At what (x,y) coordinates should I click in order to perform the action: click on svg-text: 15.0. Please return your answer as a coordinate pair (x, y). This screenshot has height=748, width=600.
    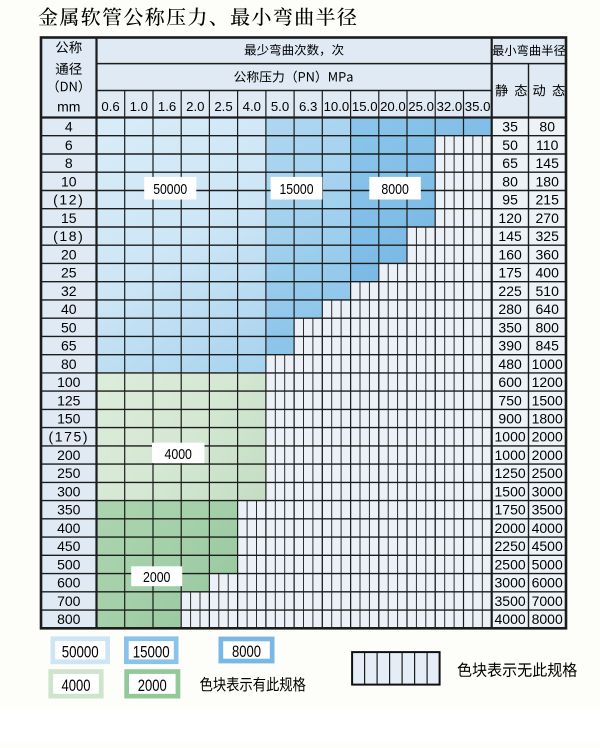
    Looking at the image, I should click on (365, 106).